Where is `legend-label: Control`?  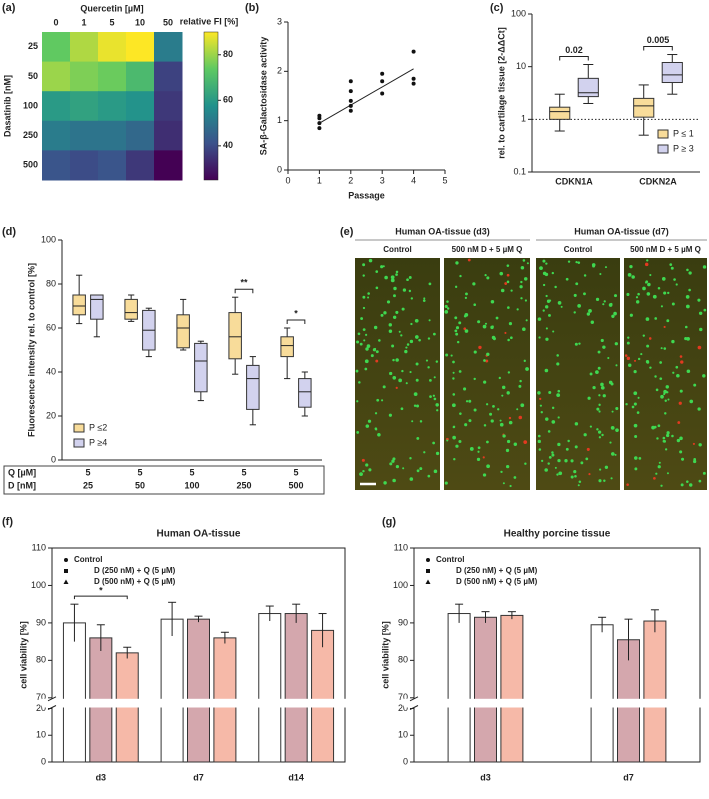 legend-label: Control is located at coordinates (450, 559).